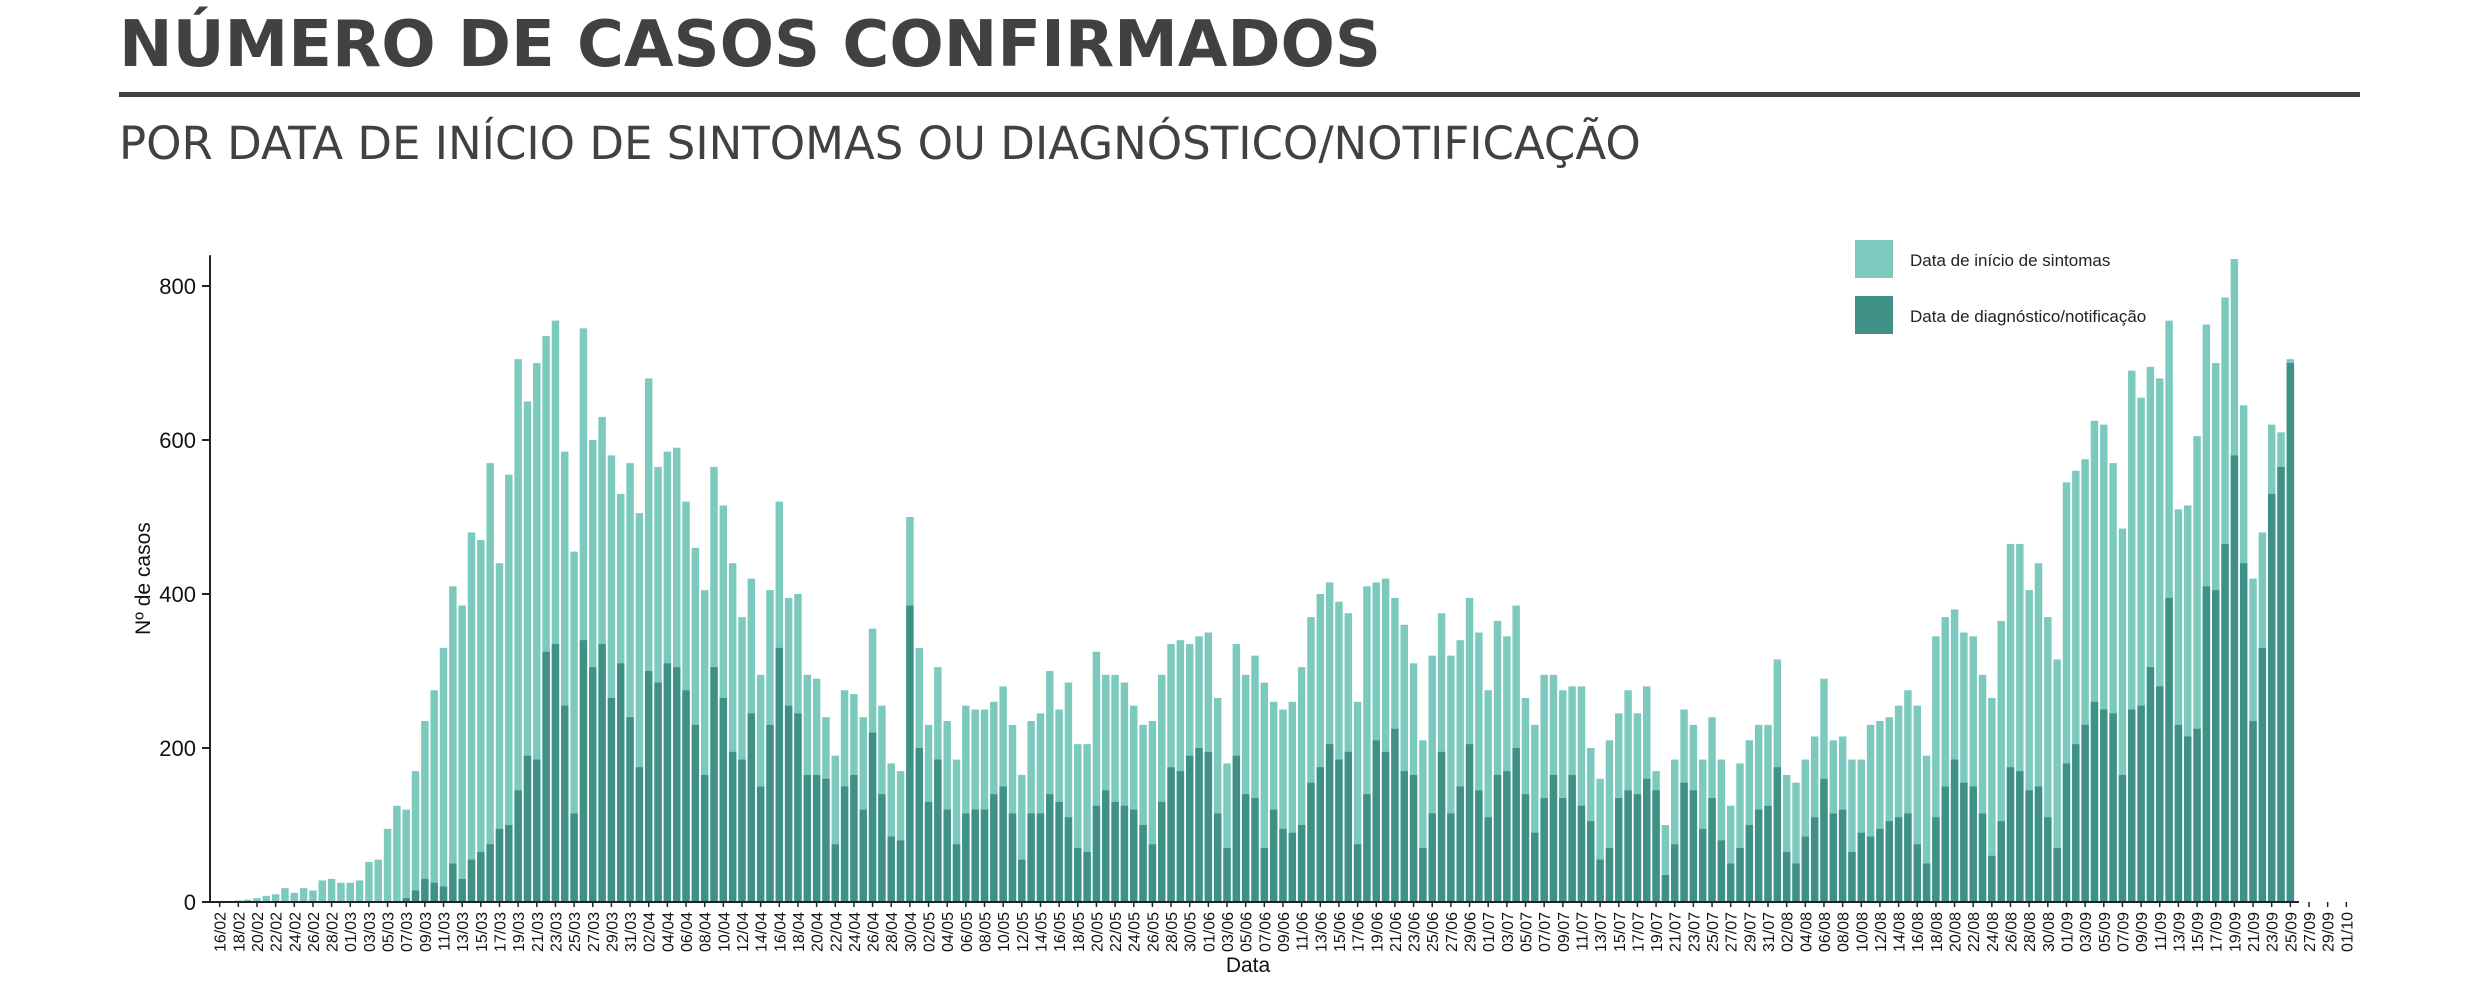  What do you see at coordinates (2030, 932) in the screenshot?
I see `x-tick-label: 28/08` at bounding box center [2030, 932].